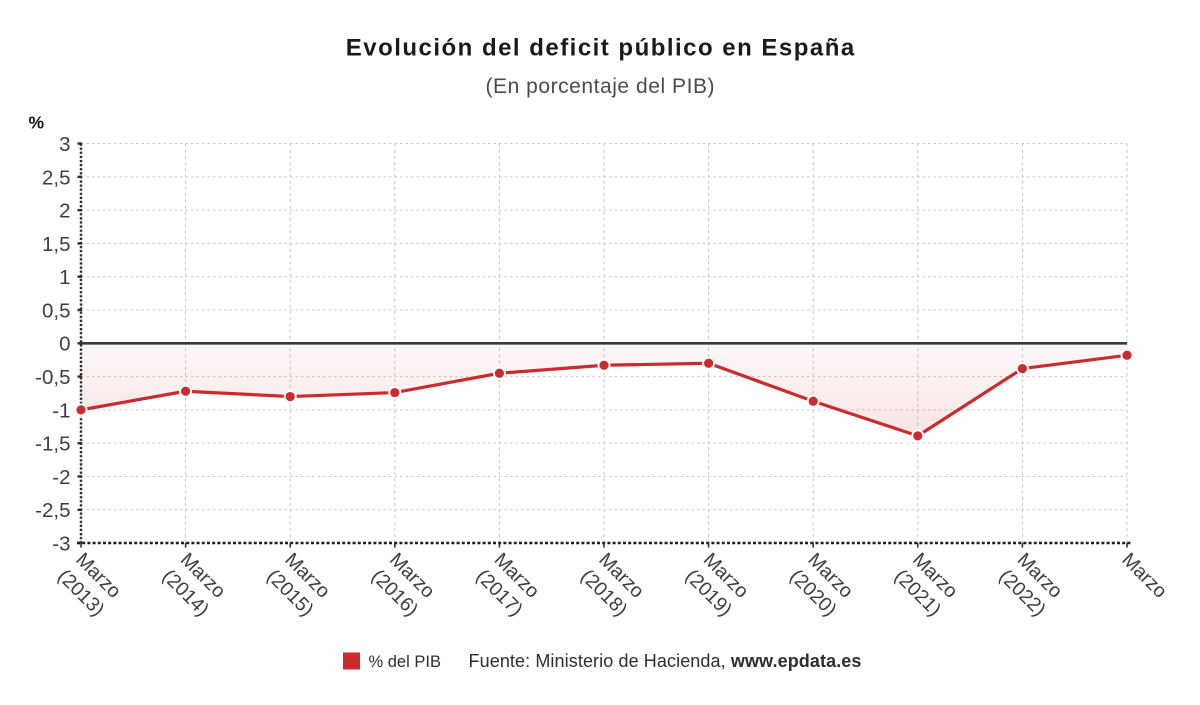 This screenshot has height=705, width=1200. I want to click on svg-text: (En porcentaje del PIB), so click(600, 86).